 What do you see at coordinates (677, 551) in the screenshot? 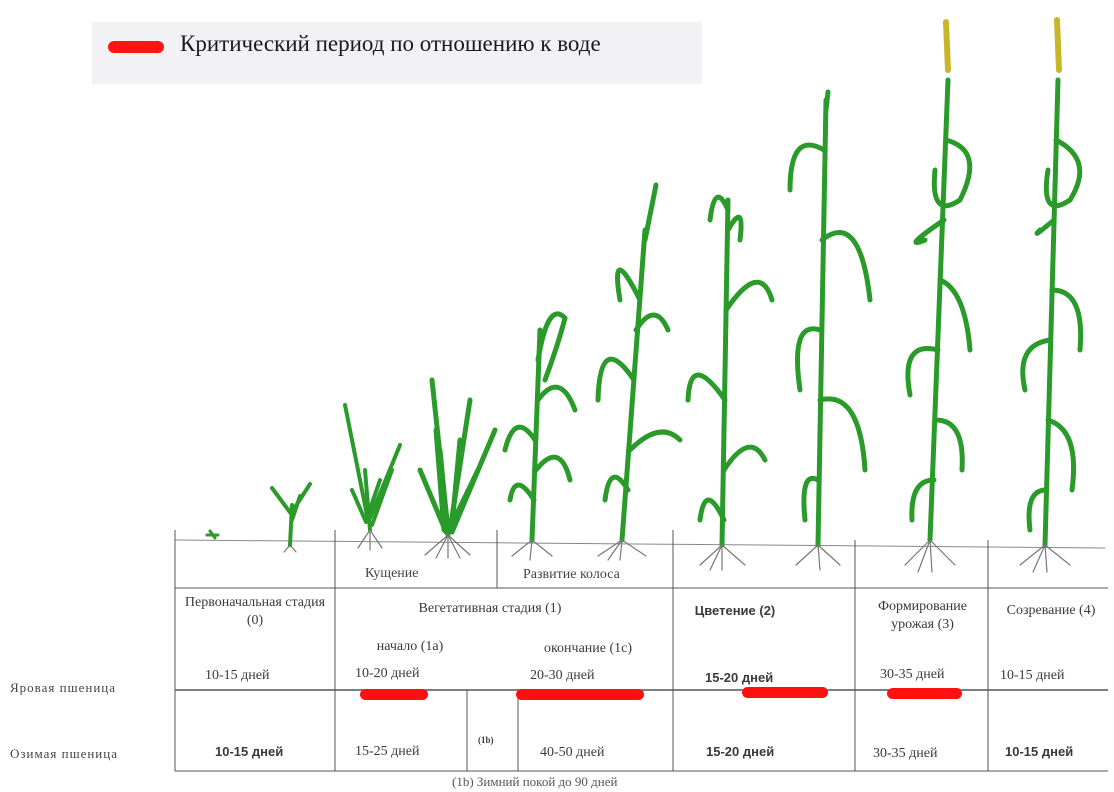
I see `roots` at bounding box center [677, 551].